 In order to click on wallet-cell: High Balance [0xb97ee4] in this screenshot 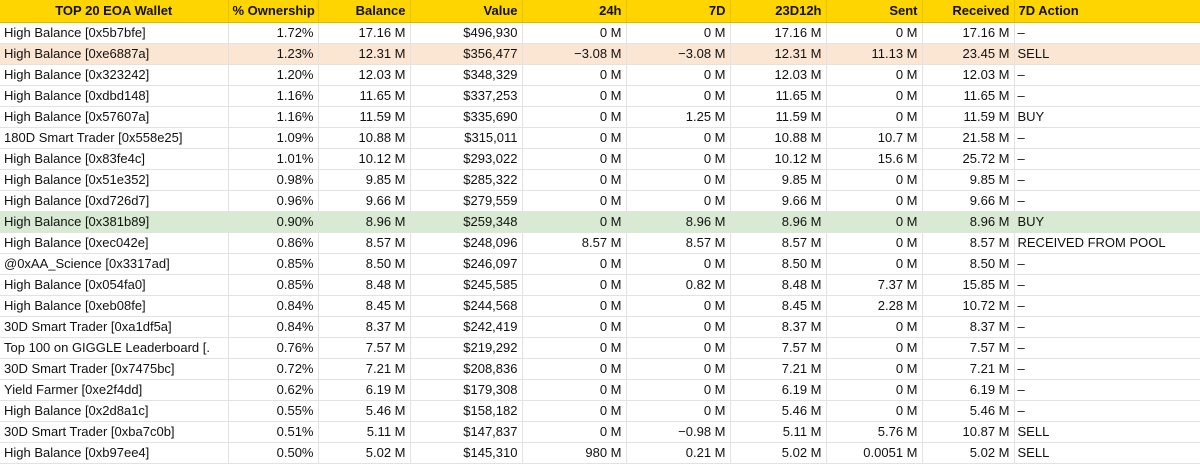, I will do `click(114, 453)`.